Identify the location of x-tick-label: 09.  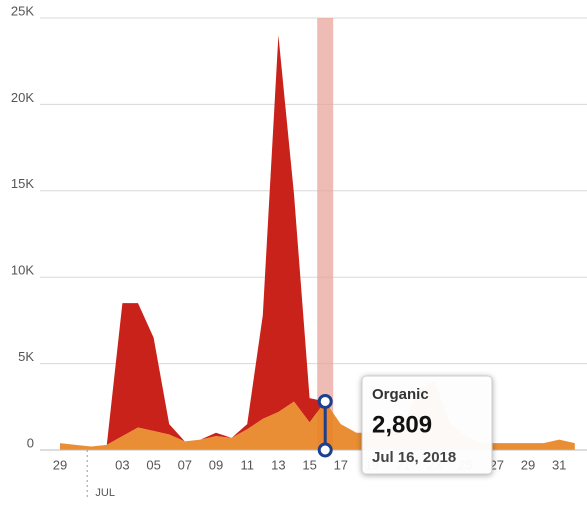
(216, 464).